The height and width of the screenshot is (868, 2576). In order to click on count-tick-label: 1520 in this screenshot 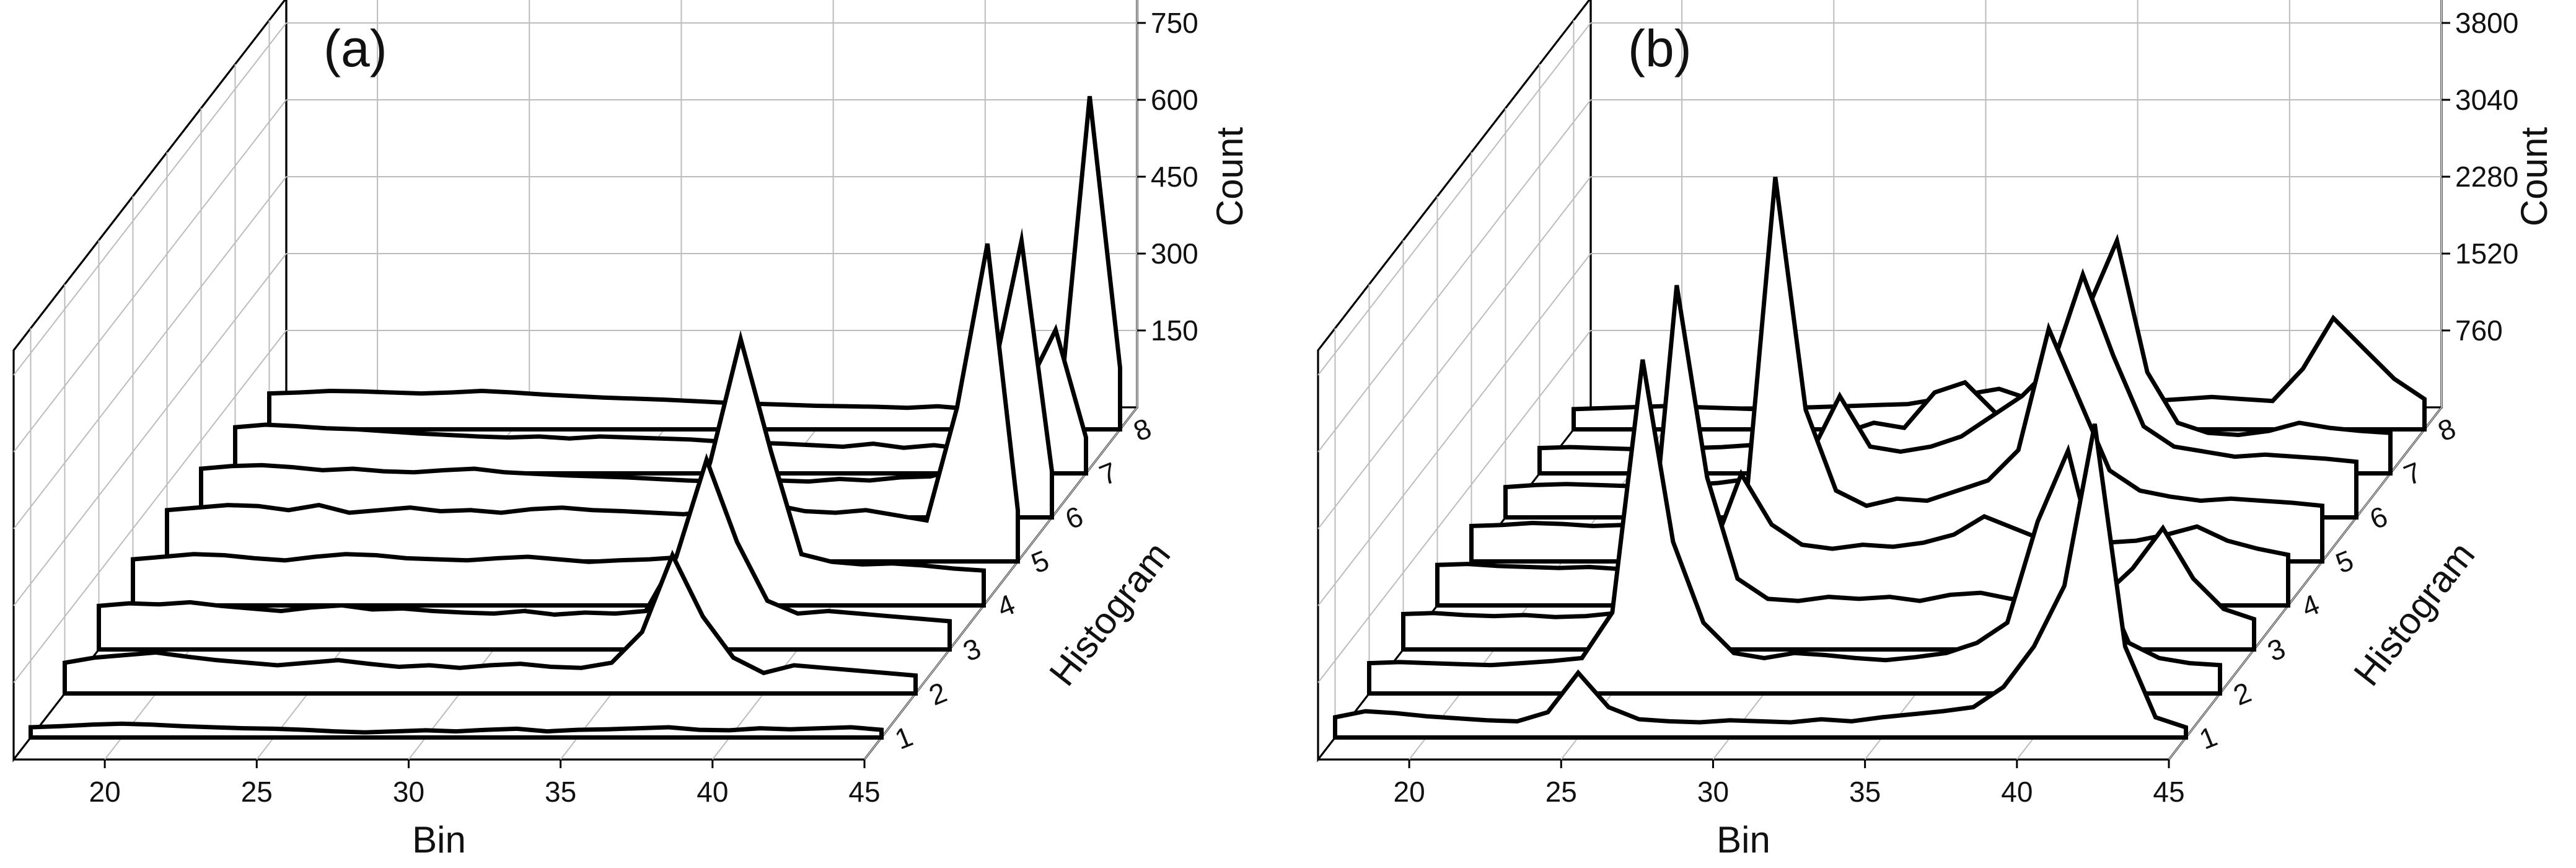, I will do `click(2486, 253)`.